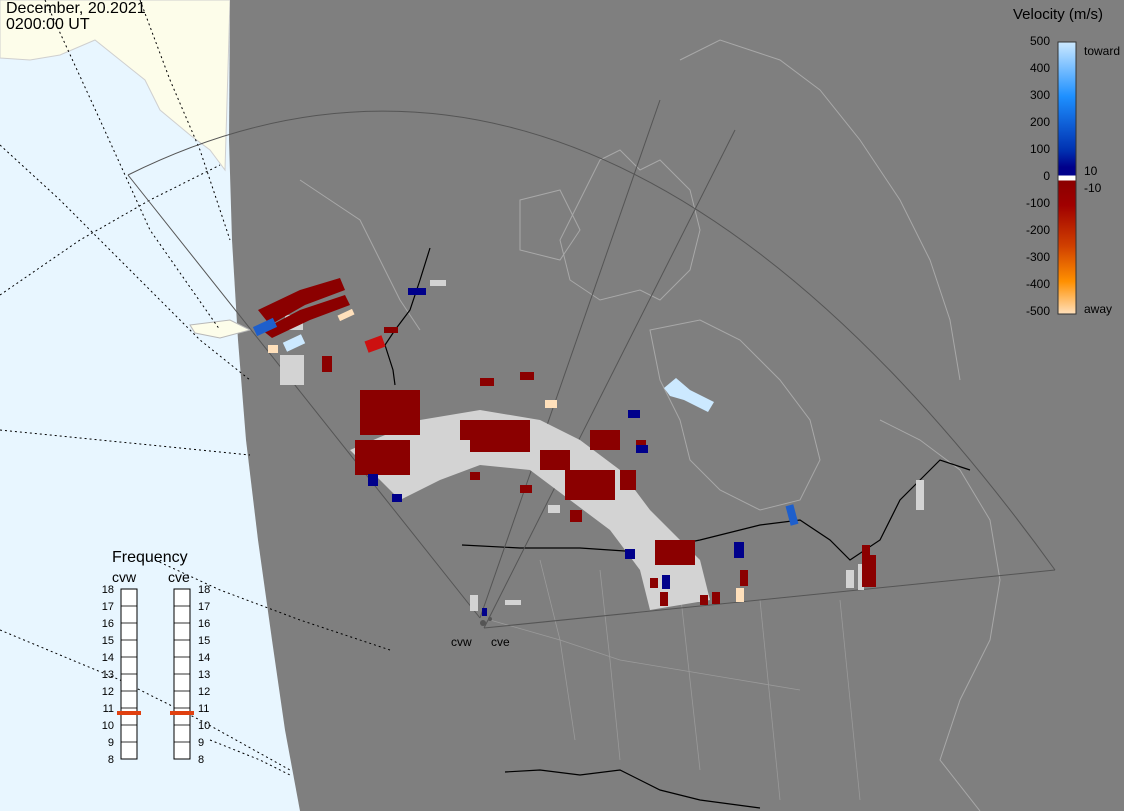 The width and height of the screenshot is (1124, 811). What do you see at coordinates (201, 760) in the screenshot?
I see `frequency-tick-right: 8` at bounding box center [201, 760].